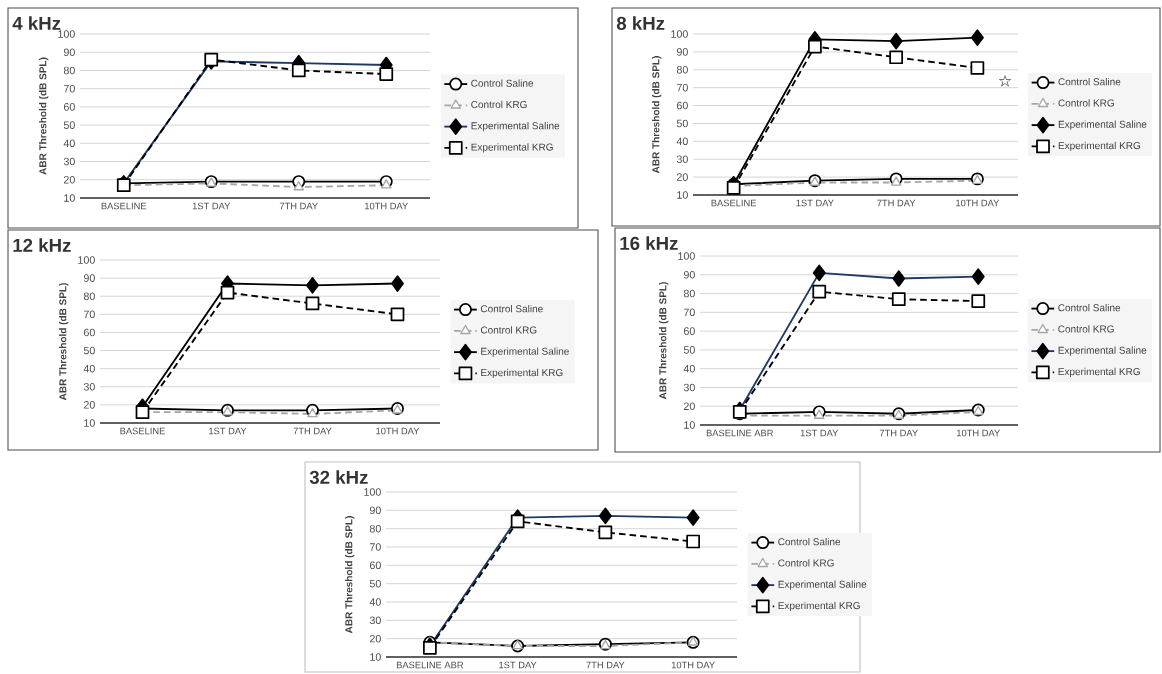 This screenshot has height=674, width=1162. Describe the element at coordinates (338, 477) in the screenshot. I see `chart-title: 32 kHz` at that location.